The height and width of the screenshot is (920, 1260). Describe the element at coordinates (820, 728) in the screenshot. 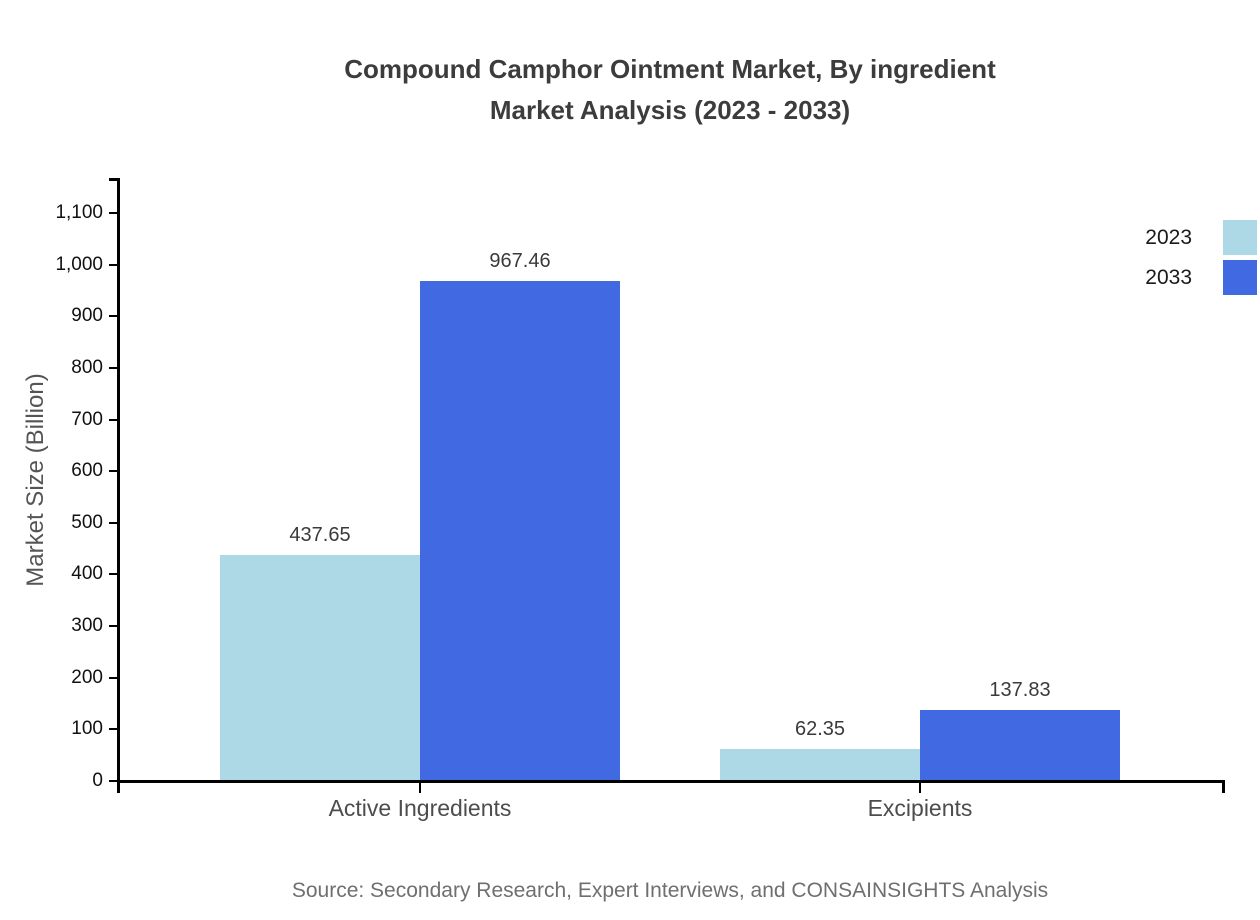

I see `value-label-2023-excipients: 62.35` at that location.